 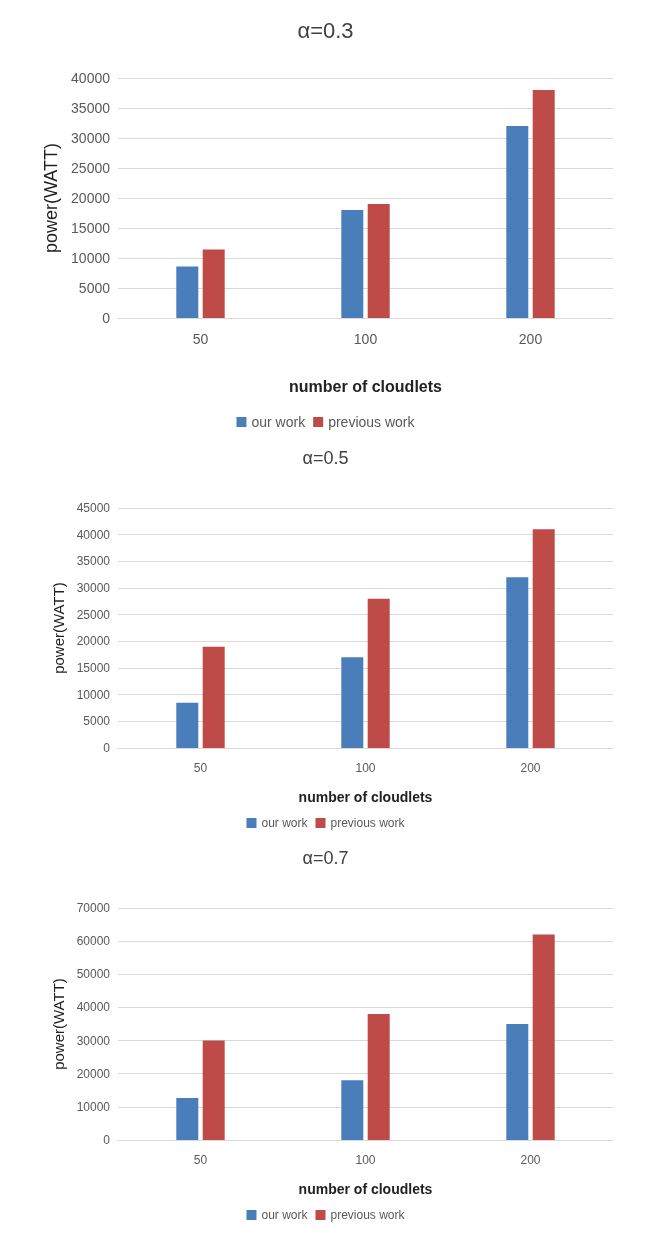 I want to click on y-tick-label: 50000, so click(x=93, y=974).